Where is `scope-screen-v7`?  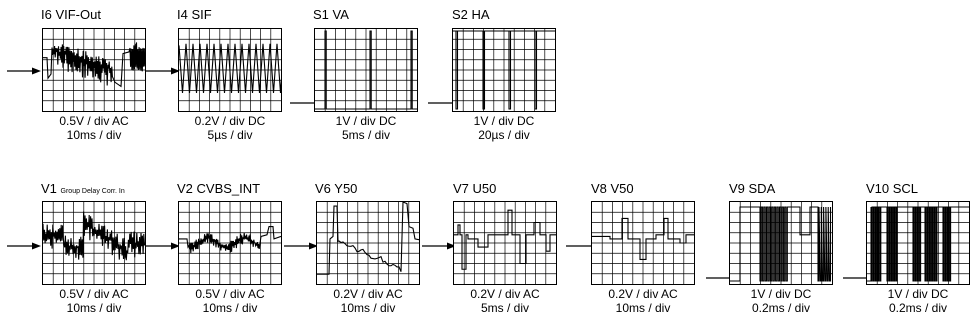
scope-screen-v7 is located at coordinates (505, 243).